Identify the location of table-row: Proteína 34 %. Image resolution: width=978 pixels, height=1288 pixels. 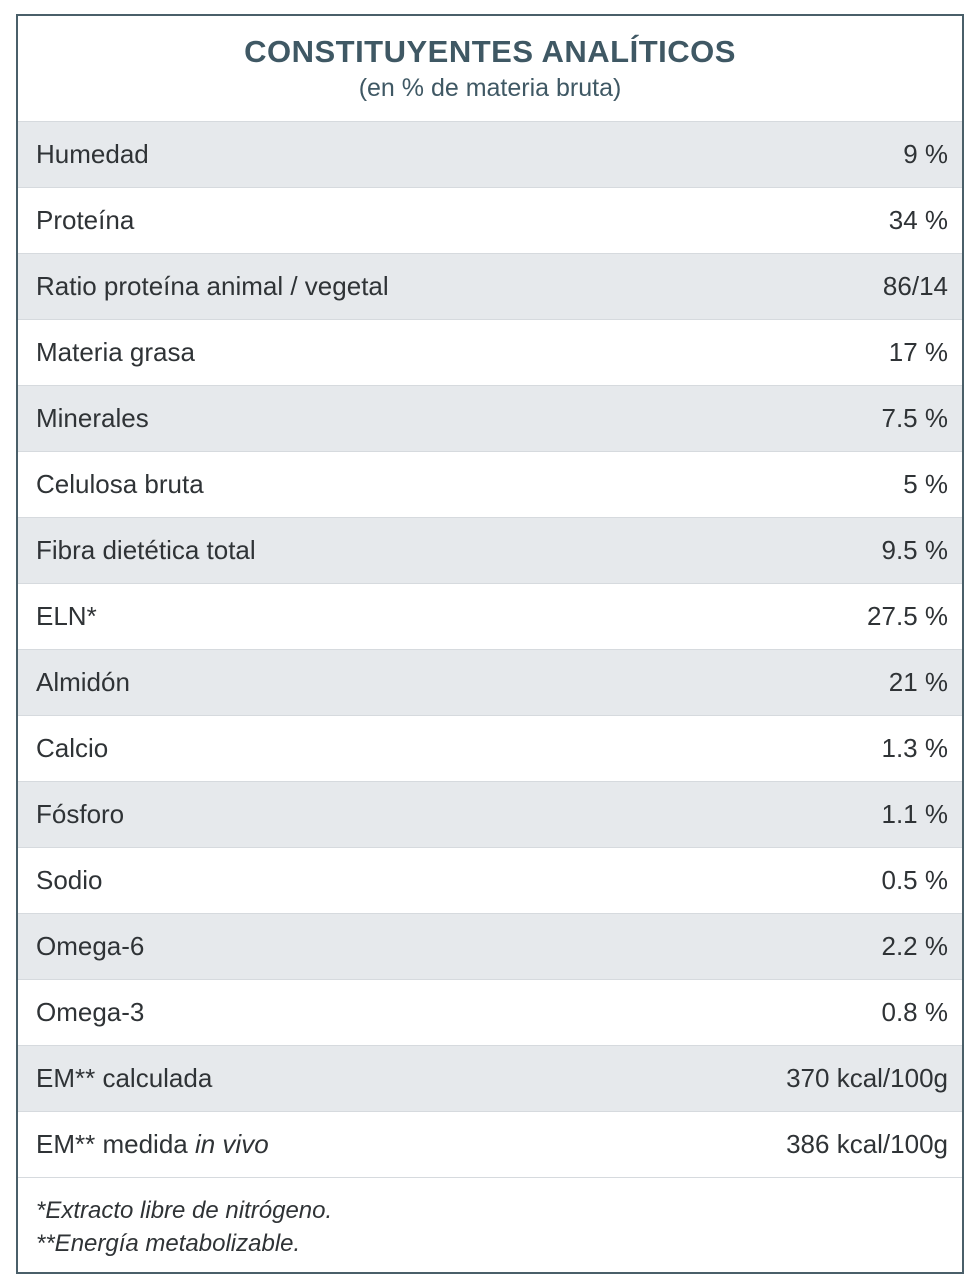
(490, 221).